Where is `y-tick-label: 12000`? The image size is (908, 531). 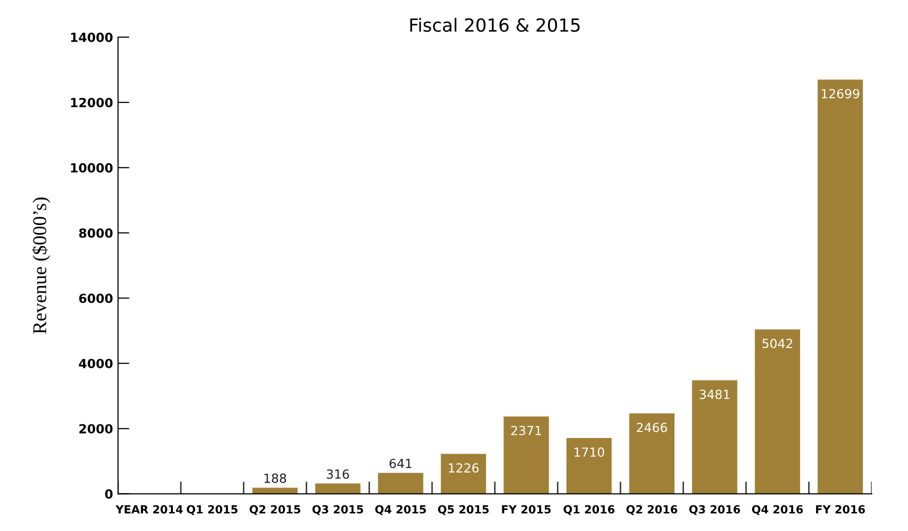 y-tick-label: 12000 is located at coordinates (92, 103).